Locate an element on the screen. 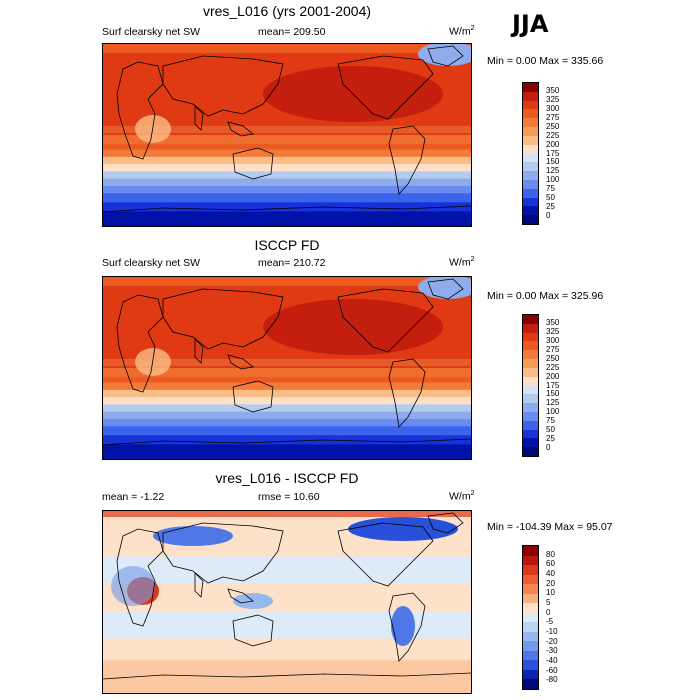  colorbar-tick-label: 10 is located at coordinates (550, 593).